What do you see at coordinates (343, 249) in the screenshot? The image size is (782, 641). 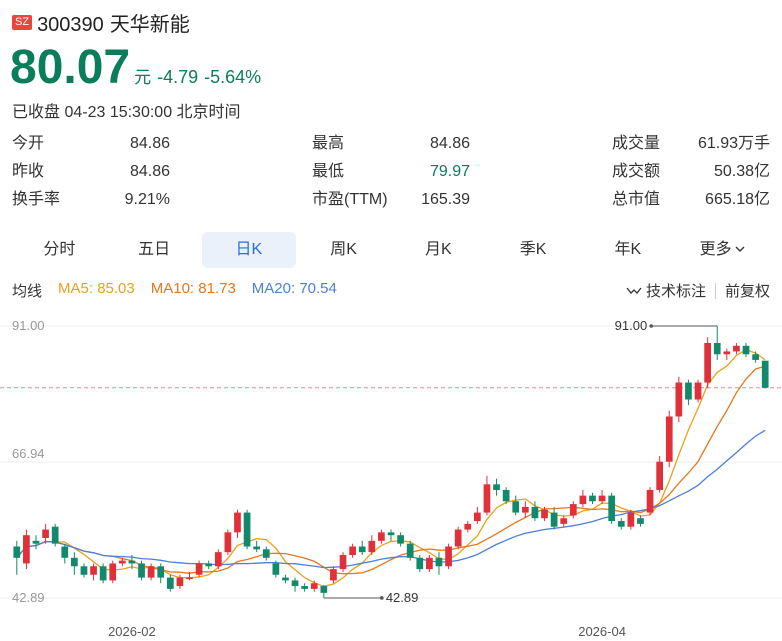 I see `tab-weekly-k: 周K` at bounding box center [343, 249].